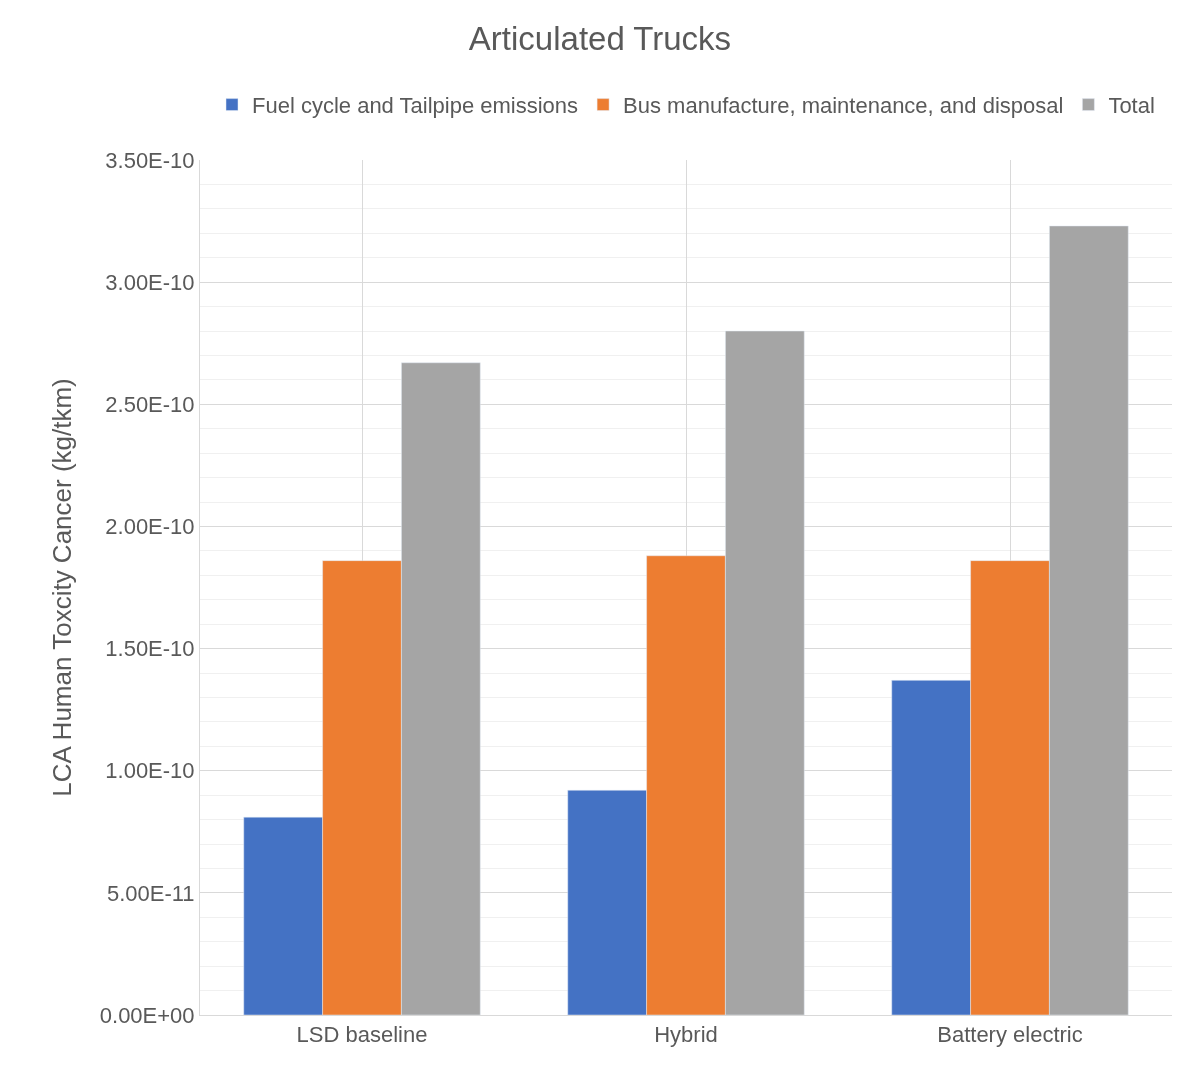  I want to click on y-tick-label: 1.50E-10, so click(150, 649).